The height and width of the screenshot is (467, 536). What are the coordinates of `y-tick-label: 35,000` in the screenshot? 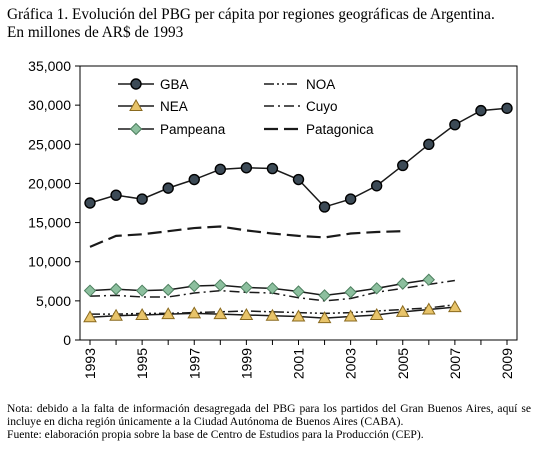 It's located at (49, 66).